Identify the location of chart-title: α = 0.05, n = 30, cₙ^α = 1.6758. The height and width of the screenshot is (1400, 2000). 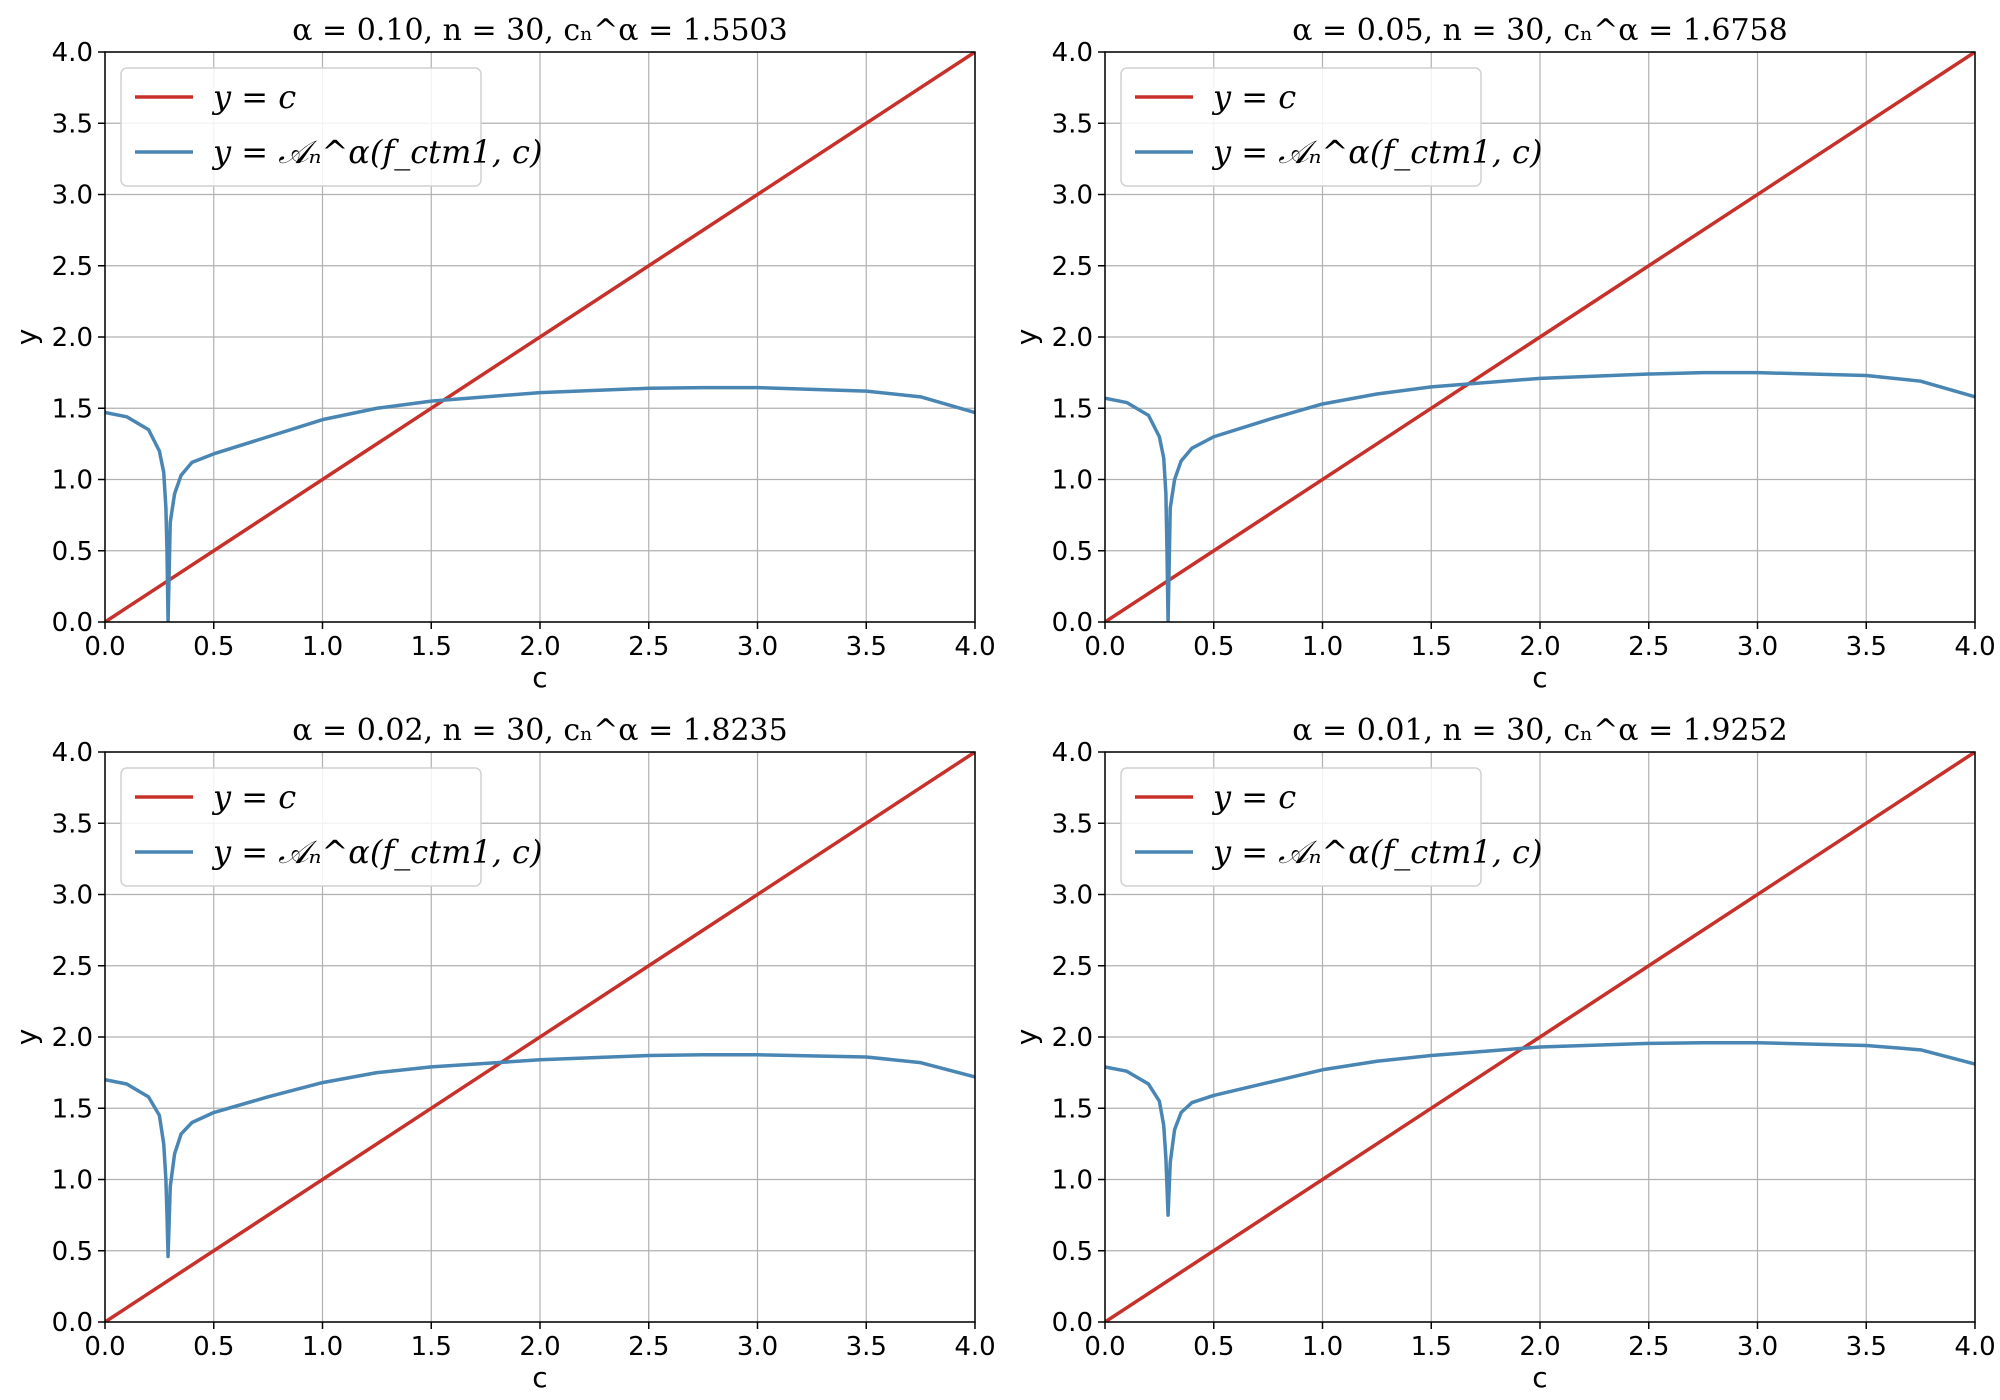
(1539, 30).